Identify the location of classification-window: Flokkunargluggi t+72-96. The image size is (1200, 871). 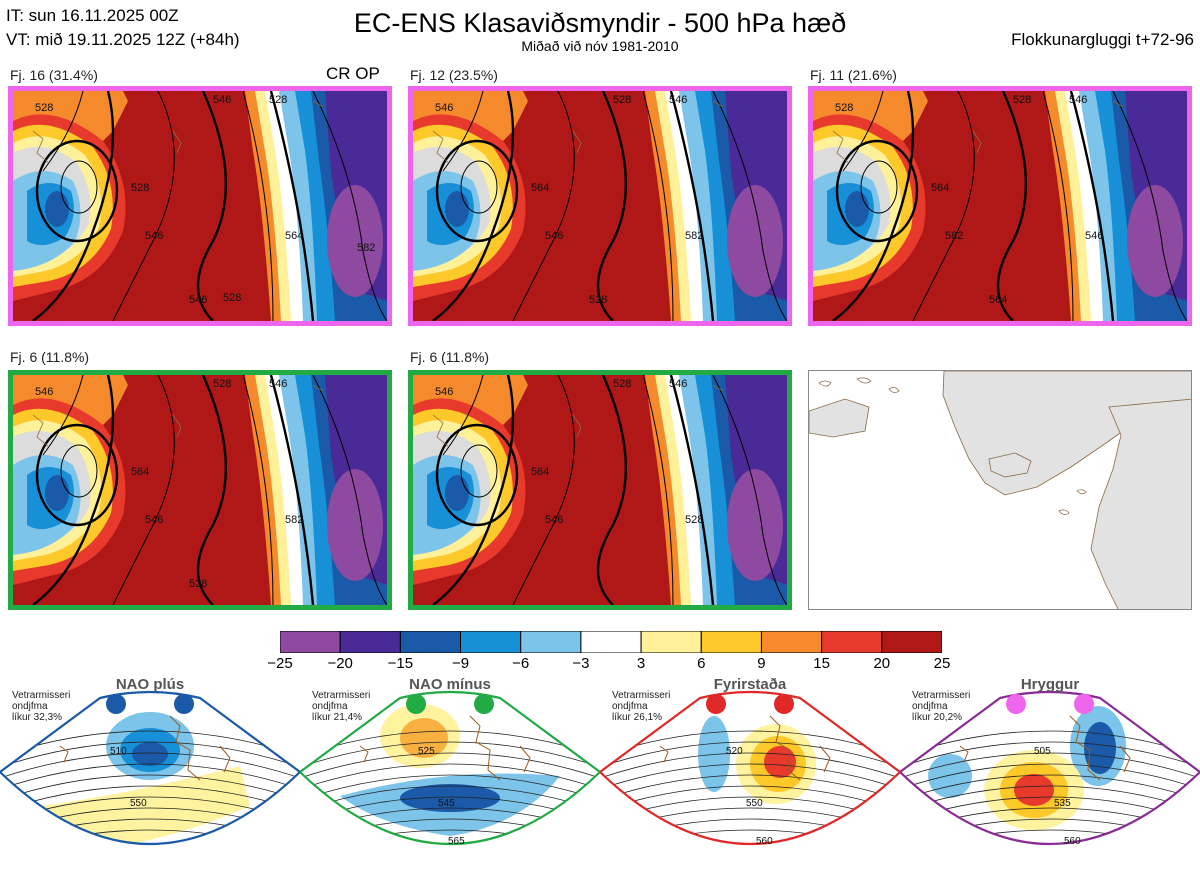
(1102, 39).